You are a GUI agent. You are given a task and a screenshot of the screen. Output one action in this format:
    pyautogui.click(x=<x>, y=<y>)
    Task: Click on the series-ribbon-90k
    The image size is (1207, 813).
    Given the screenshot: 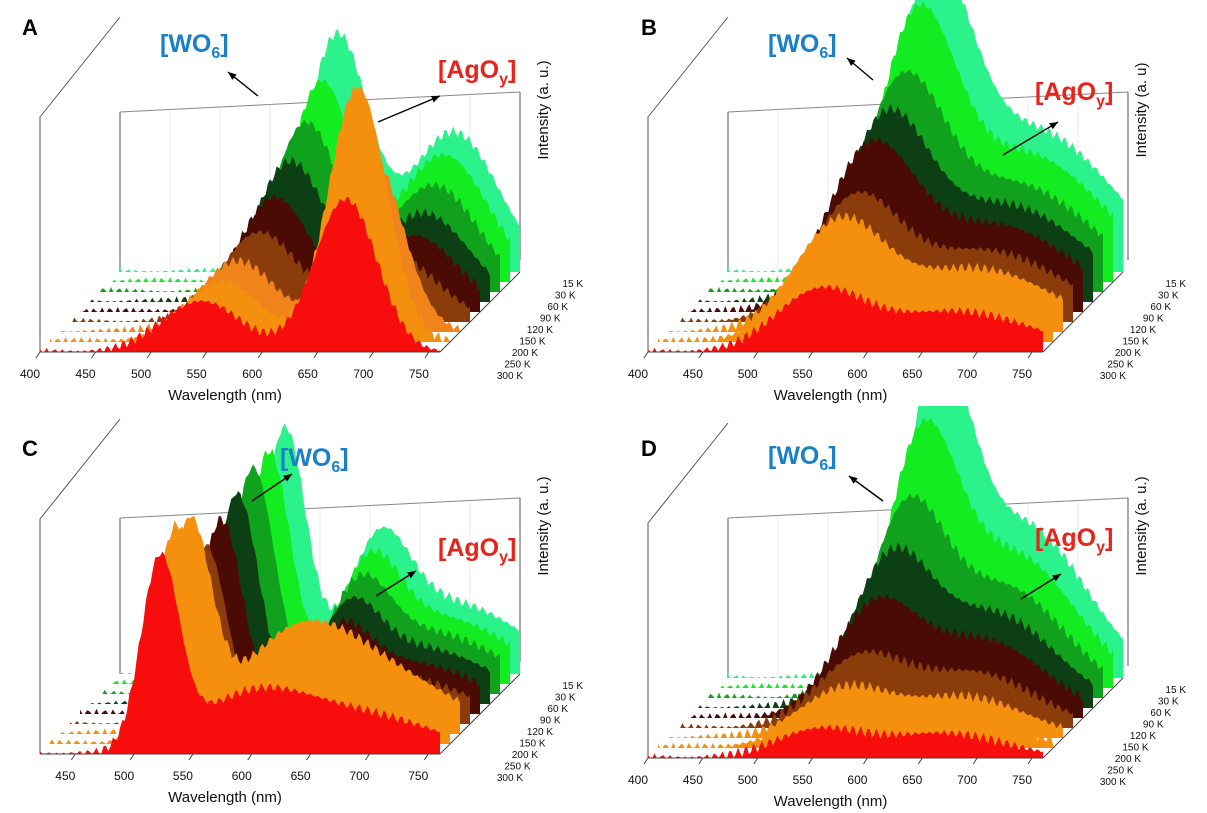 What is the action you would take?
    pyautogui.click(x=290, y=597)
    